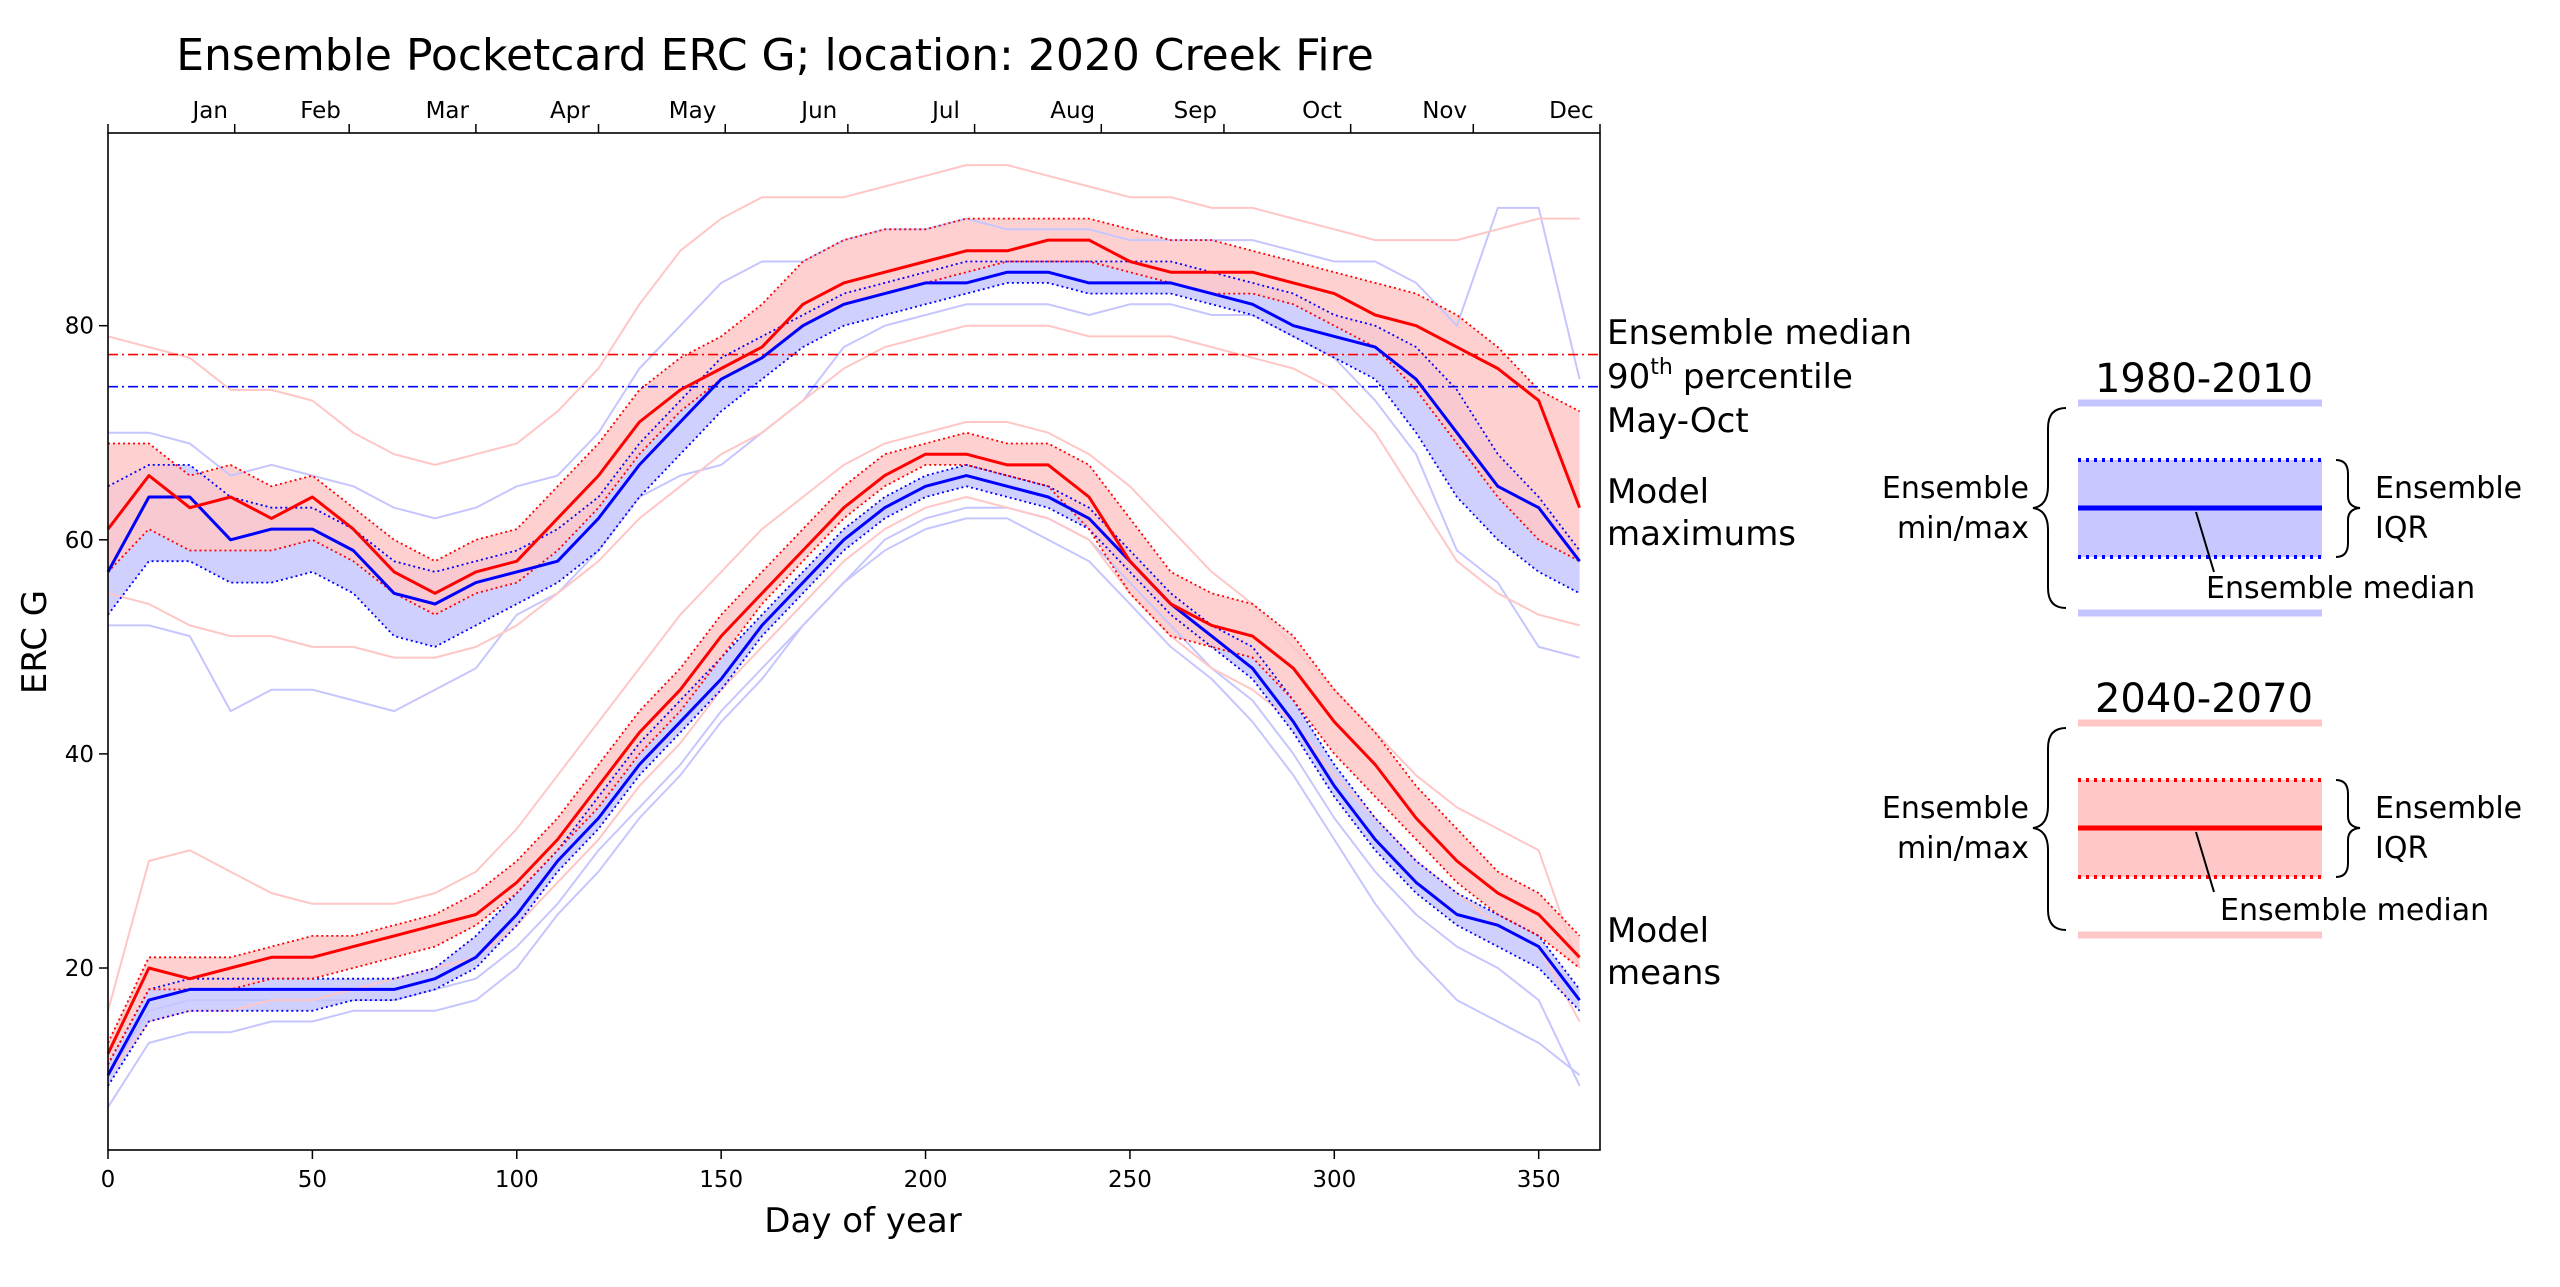  What do you see at coordinates (1759, 333) in the screenshot?
I see `reference-label-line-1: Ensemble median` at bounding box center [1759, 333].